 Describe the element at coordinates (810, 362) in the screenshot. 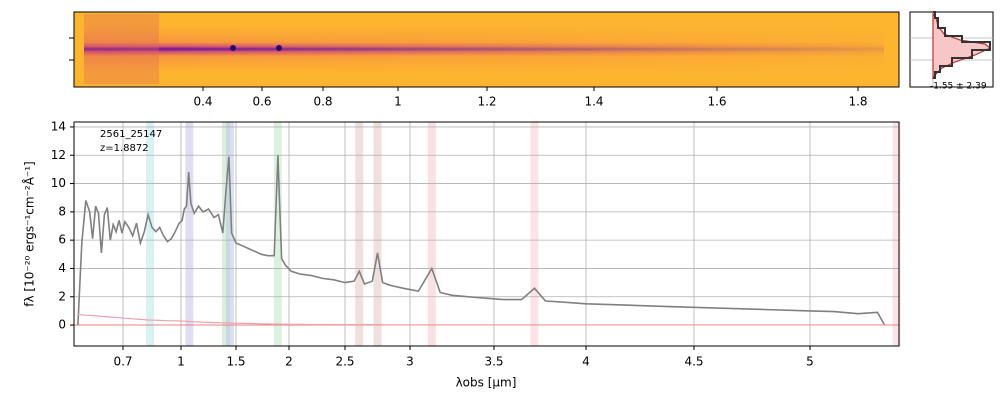

I see `x-tick-label: 5` at that location.